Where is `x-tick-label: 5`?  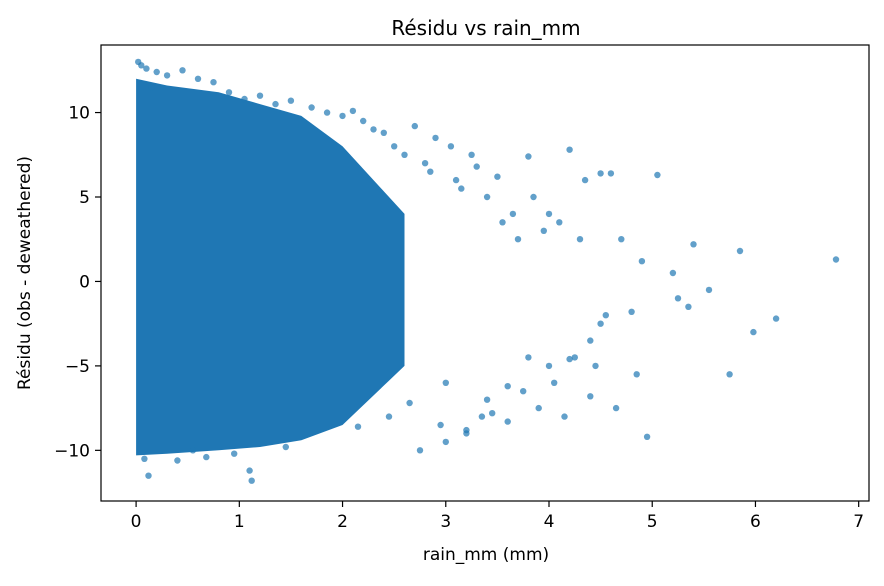
x-tick-label: 5 is located at coordinates (652, 522).